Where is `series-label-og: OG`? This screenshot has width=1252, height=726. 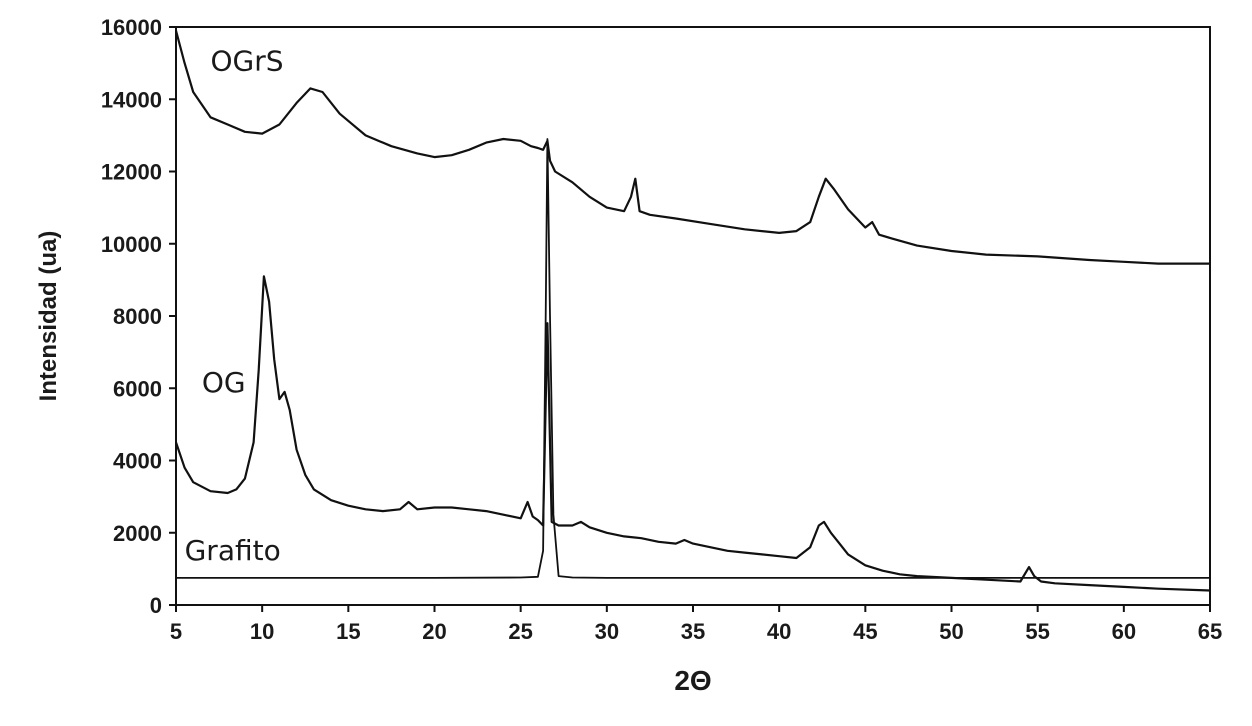 series-label-og: OG is located at coordinates (224, 382).